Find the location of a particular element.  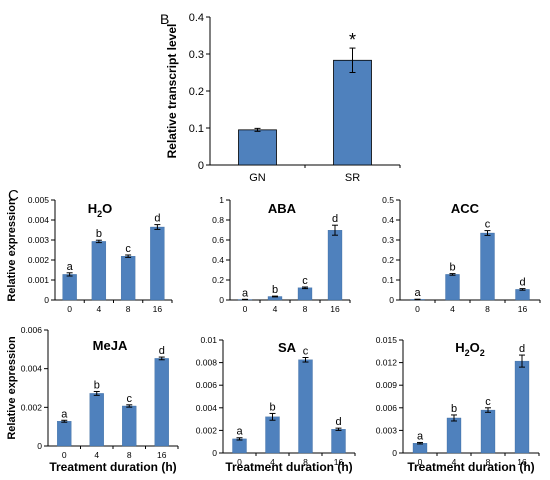

acc-y-tick-label: 0.5 is located at coordinates (388, 200).